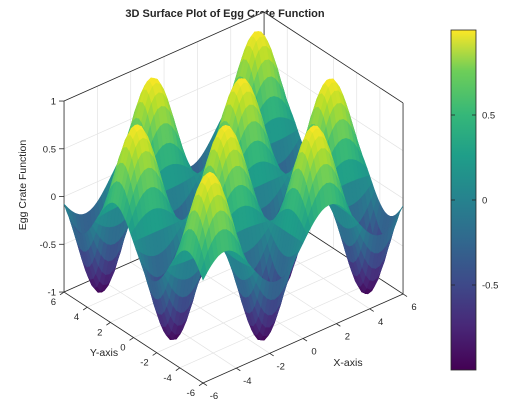 The height and width of the screenshot is (413, 525). What do you see at coordinates (167, 378) in the screenshot?
I see `y-tick-label: -4` at bounding box center [167, 378].